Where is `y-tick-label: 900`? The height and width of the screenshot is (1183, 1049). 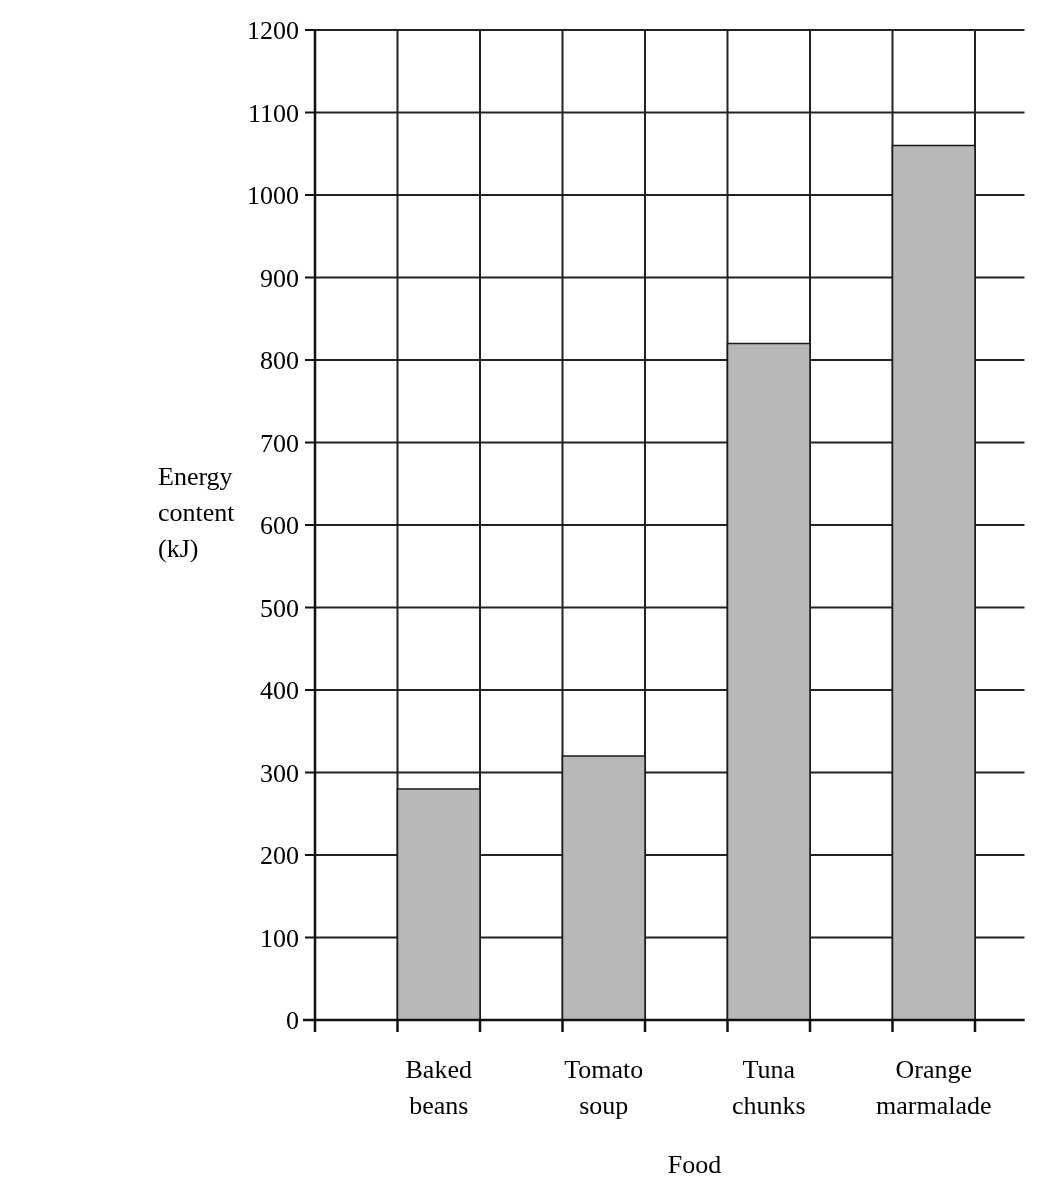
y-tick-label: 900 is located at coordinates (279, 278).